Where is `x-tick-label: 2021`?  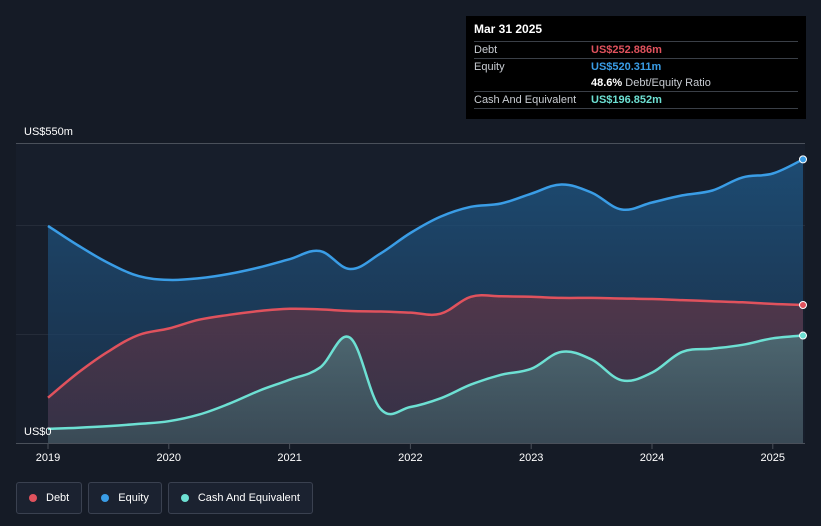 x-tick-label: 2021 is located at coordinates (289, 458).